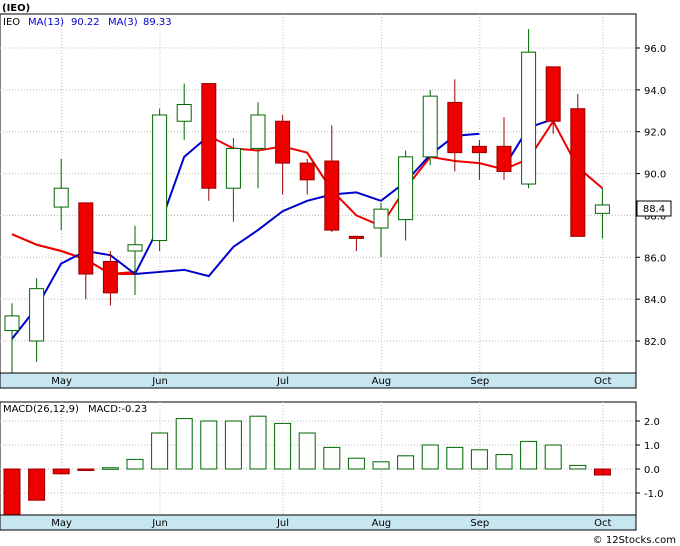 The height and width of the screenshot is (546, 680). I want to click on price-tick-label: 82.0, so click(655, 342).